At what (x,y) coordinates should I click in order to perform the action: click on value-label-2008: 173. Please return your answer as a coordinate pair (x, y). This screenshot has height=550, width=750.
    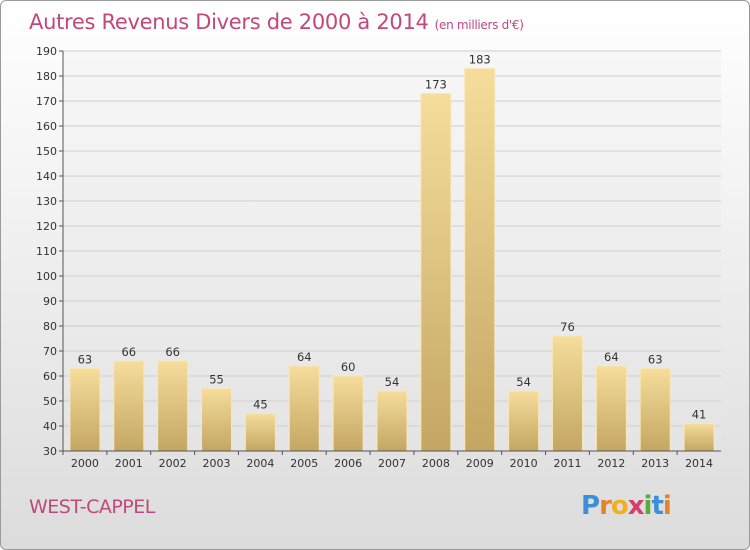
    Looking at the image, I should click on (436, 85).